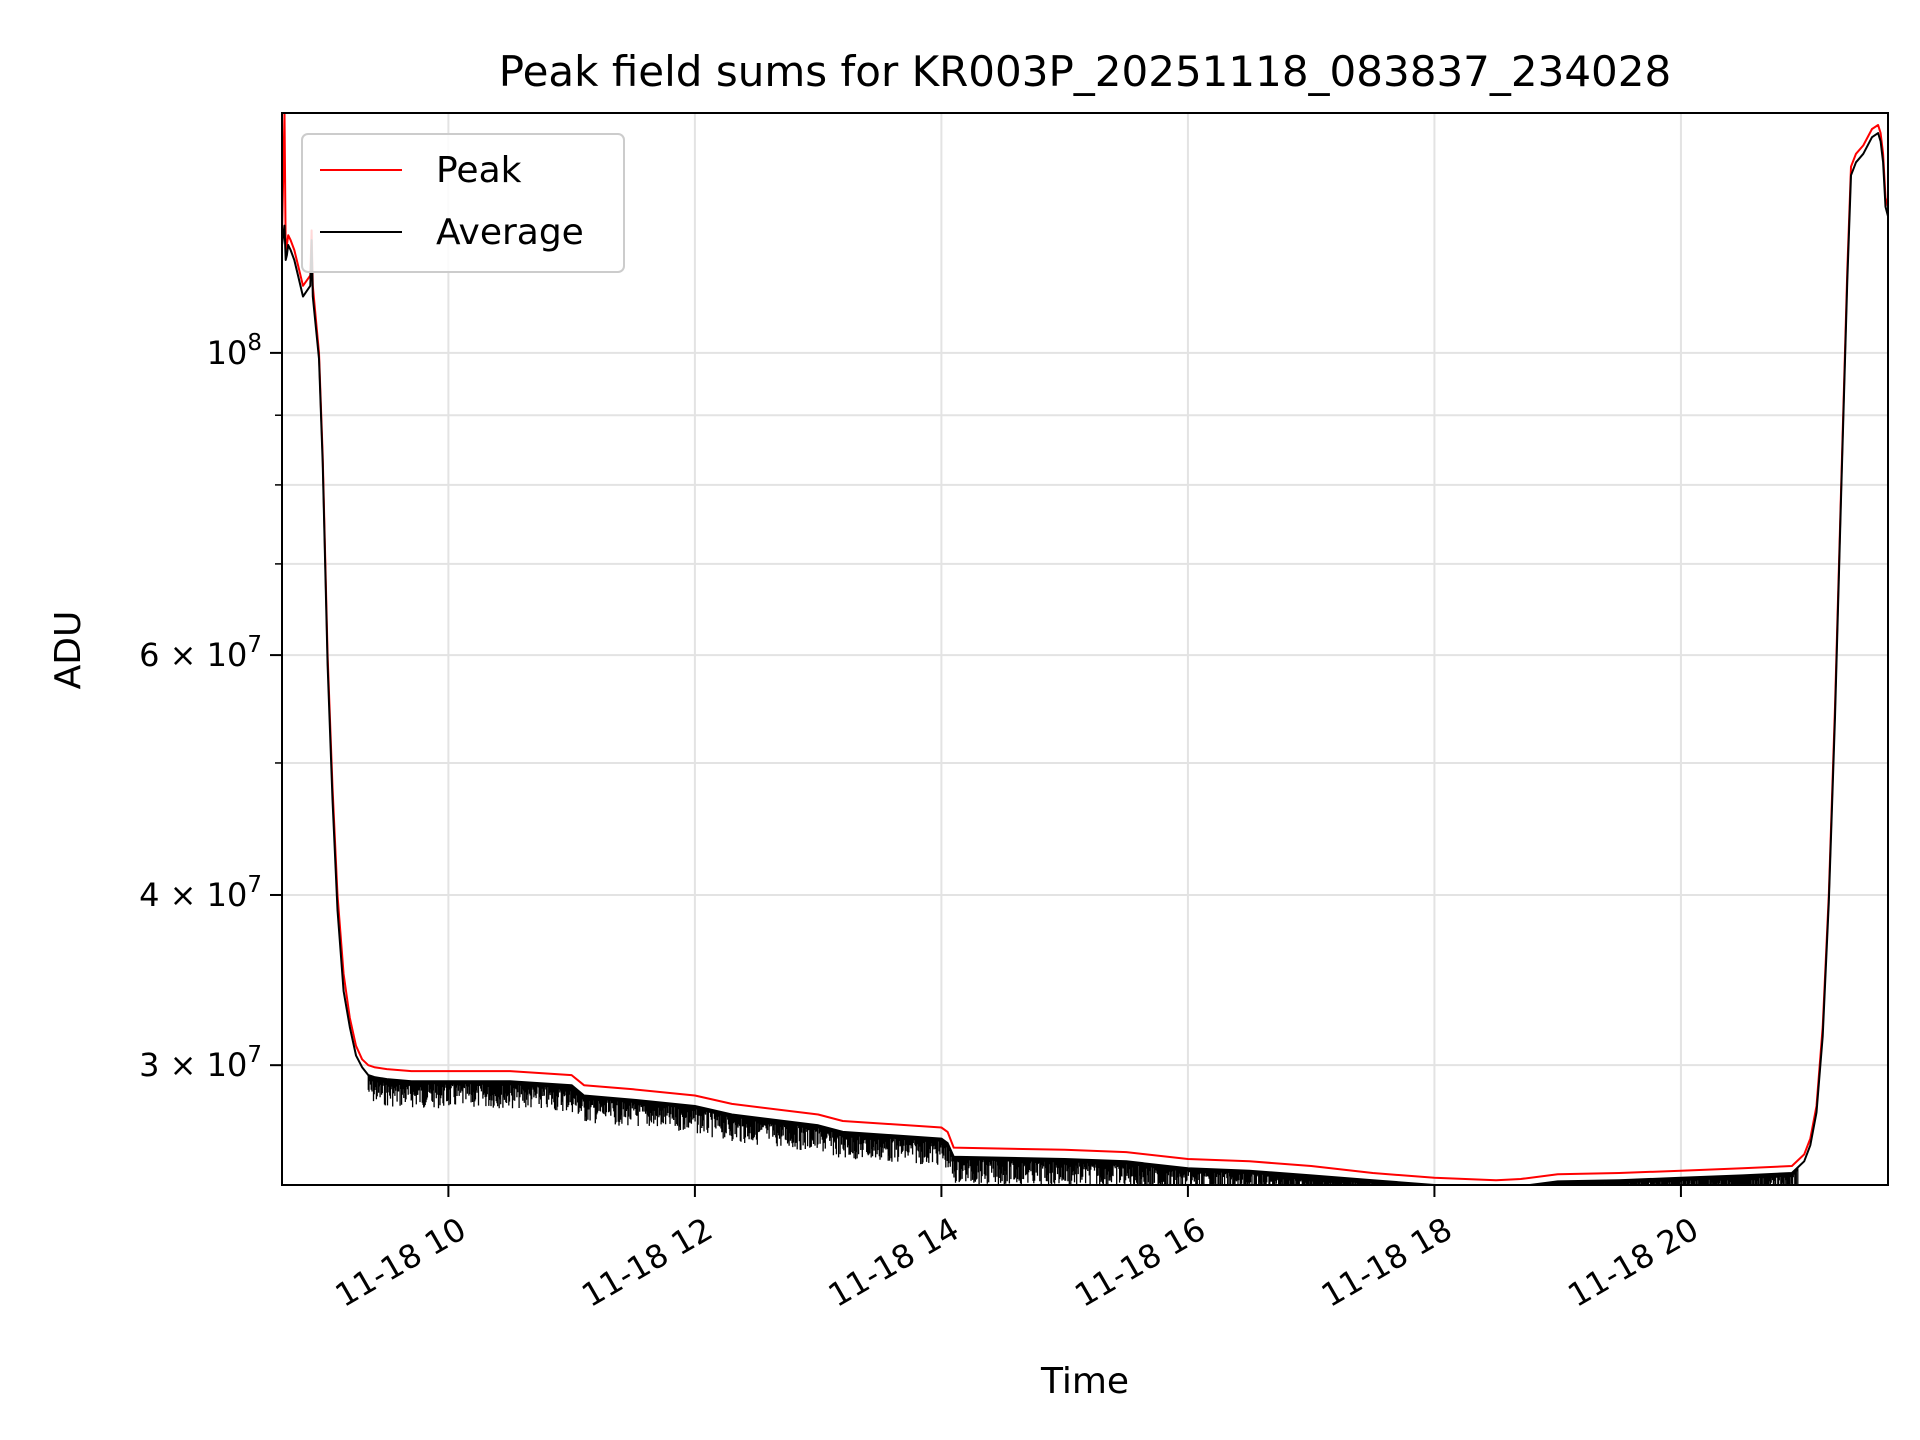 The image size is (1920, 1440). Describe the element at coordinates (479, 170) in the screenshot. I see `legend-label-peak: Peak` at that location.